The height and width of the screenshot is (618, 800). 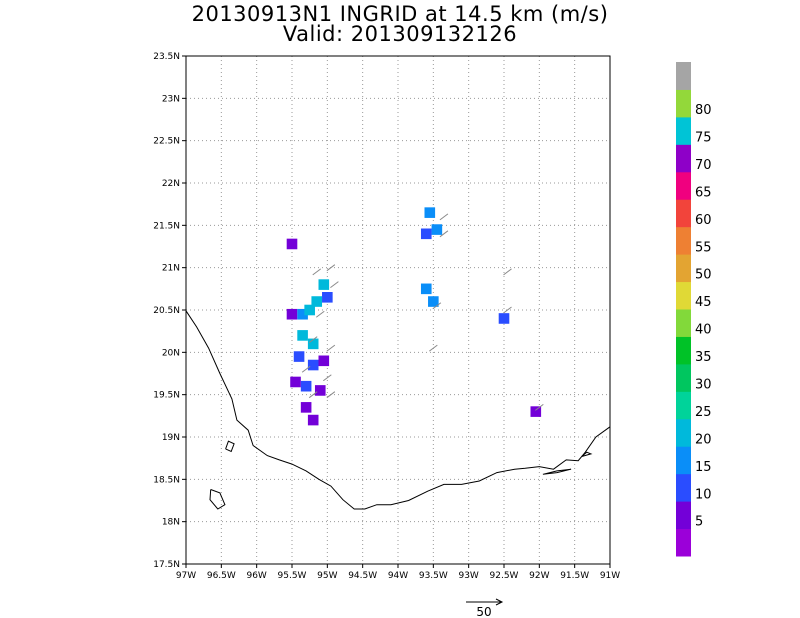 I want to click on colorbar-label: 5, so click(x=699, y=522).